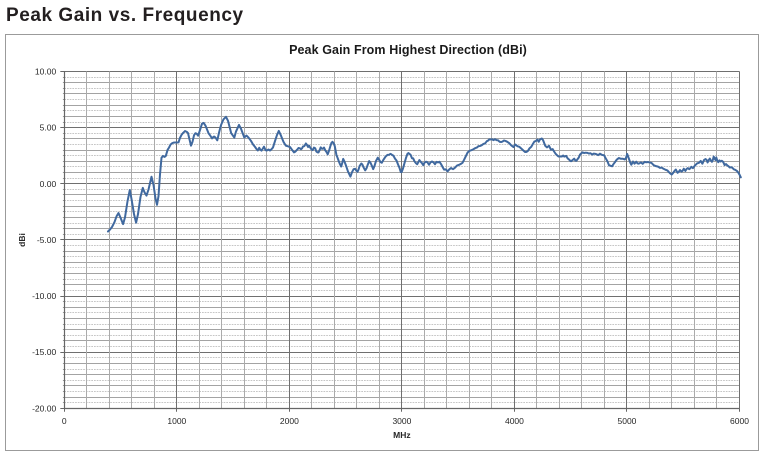  I want to click on svg-text: 0, so click(64, 421).